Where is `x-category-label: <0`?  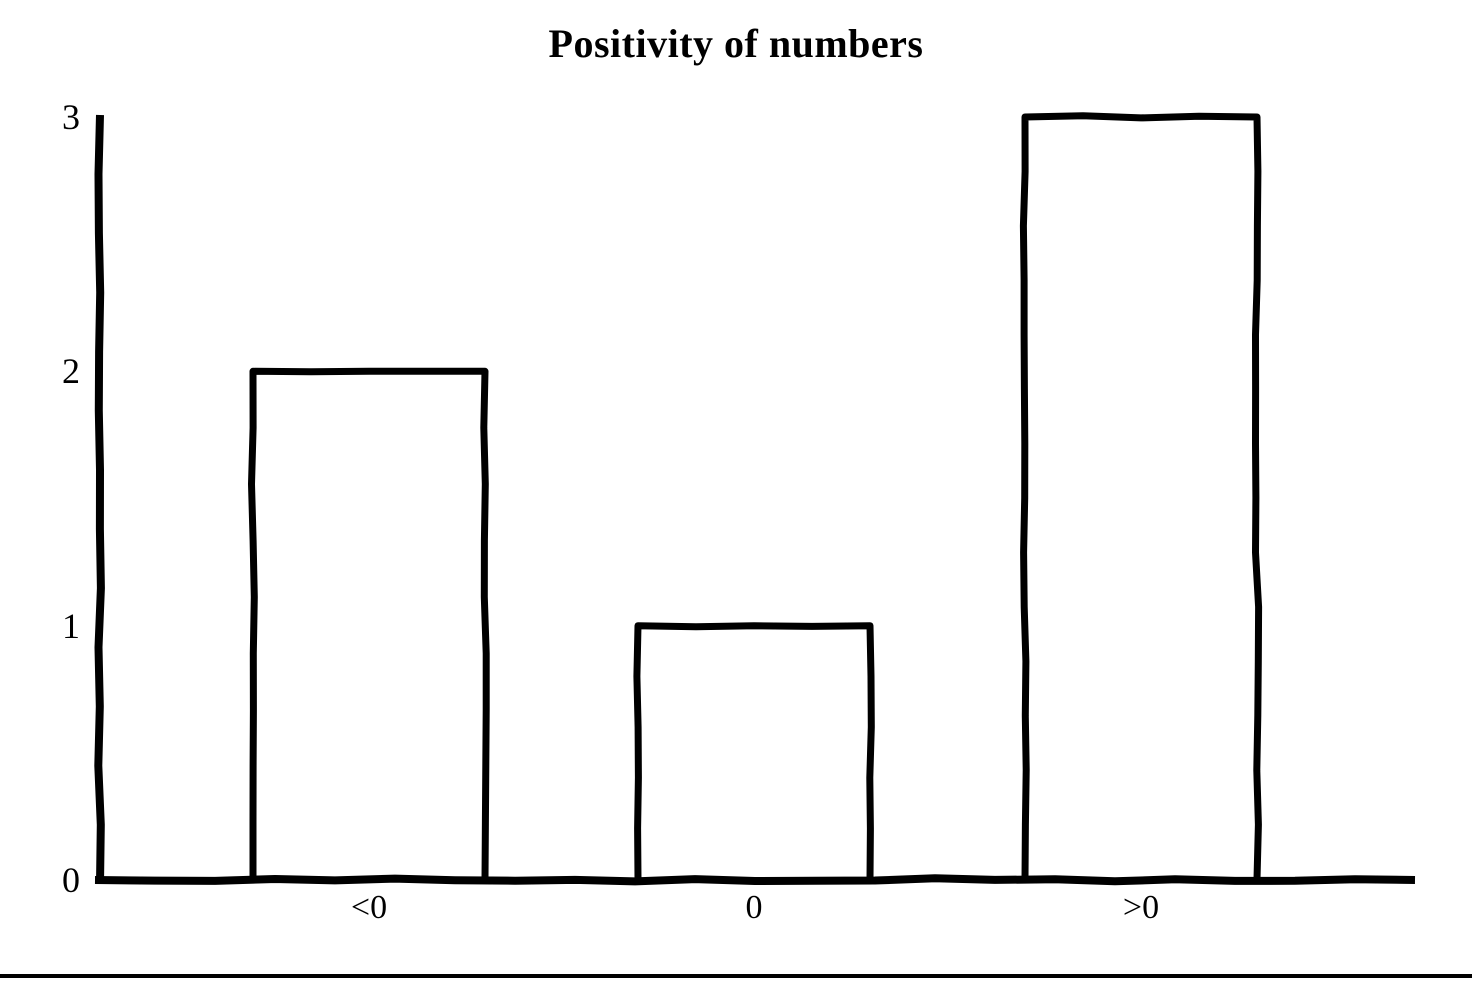
x-category-label: <0 is located at coordinates (369, 907).